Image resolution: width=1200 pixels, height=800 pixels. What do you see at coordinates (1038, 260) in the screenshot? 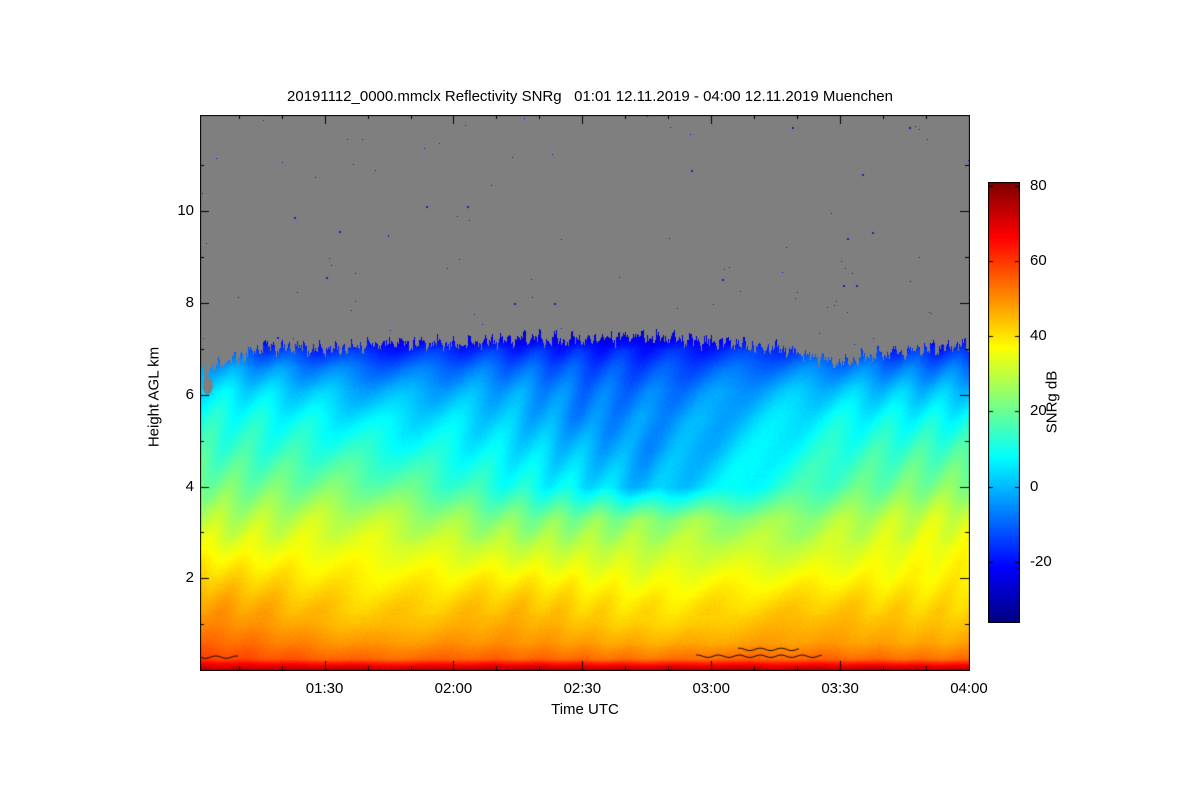
I see `colorbar-tick-label: 60` at bounding box center [1038, 260].